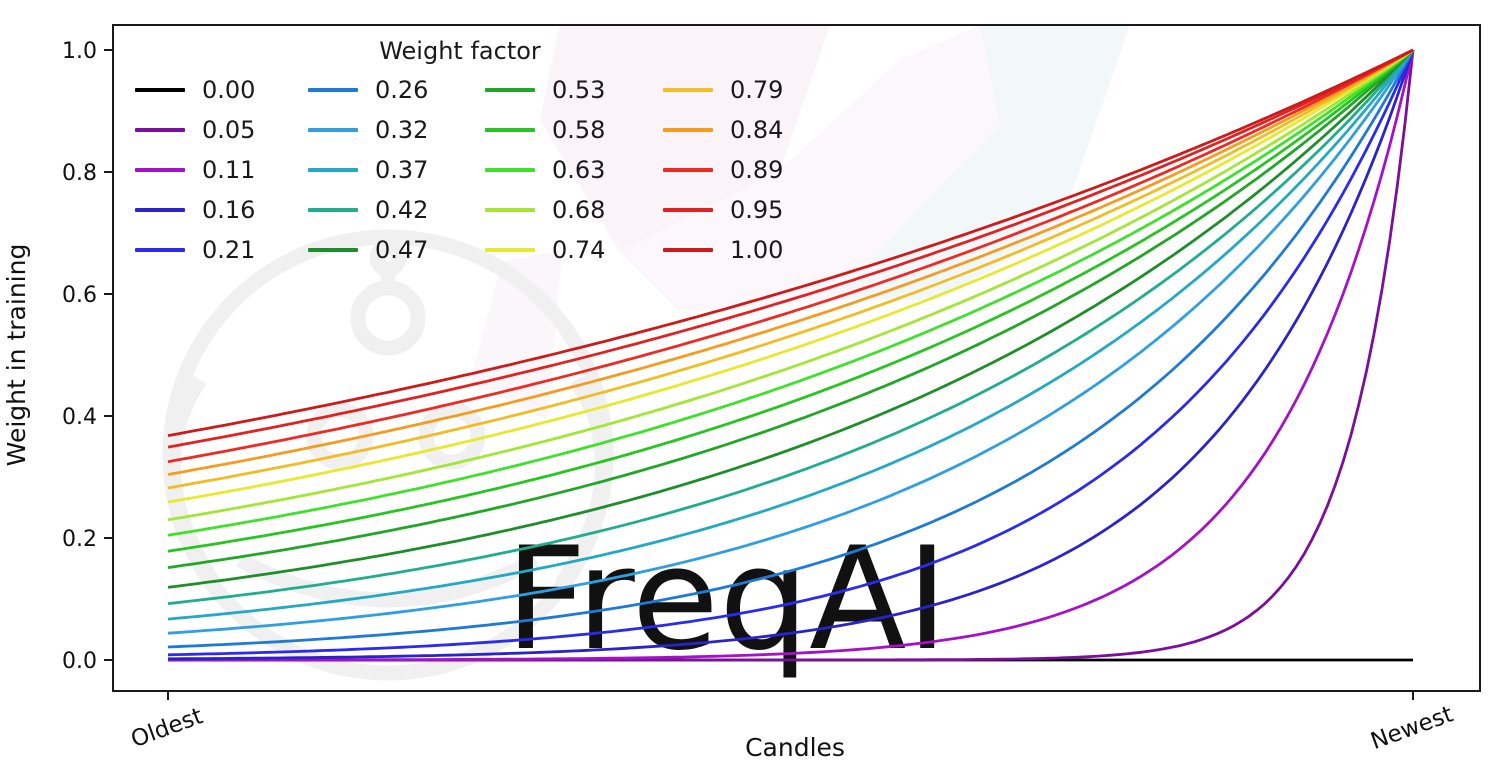 The image size is (1502, 769). Describe the element at coordinates (79, 417) in the screenshot. I see `y-tick-label: 0.4` at that location.